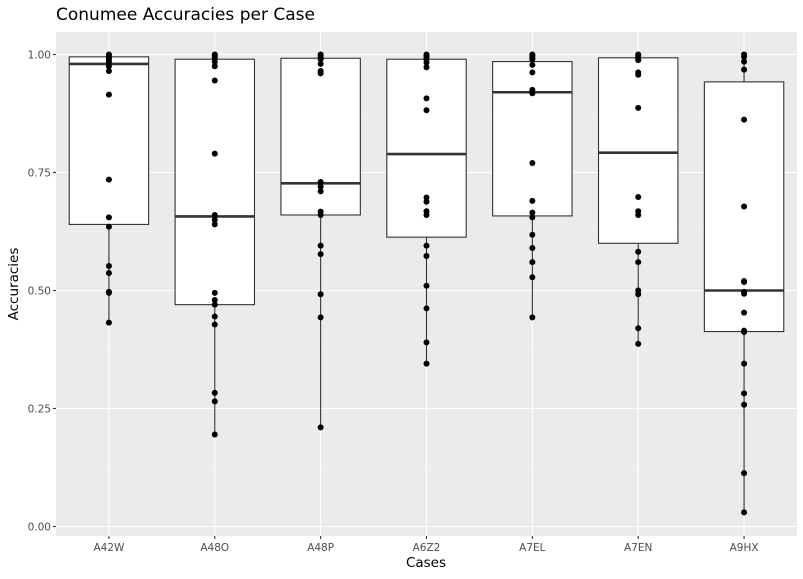 The height and width of the screenshot is (579, 803). Describe the element at coordinates (109, 548) in the screenshot. I see `x-tick-label: A42W` at that location.